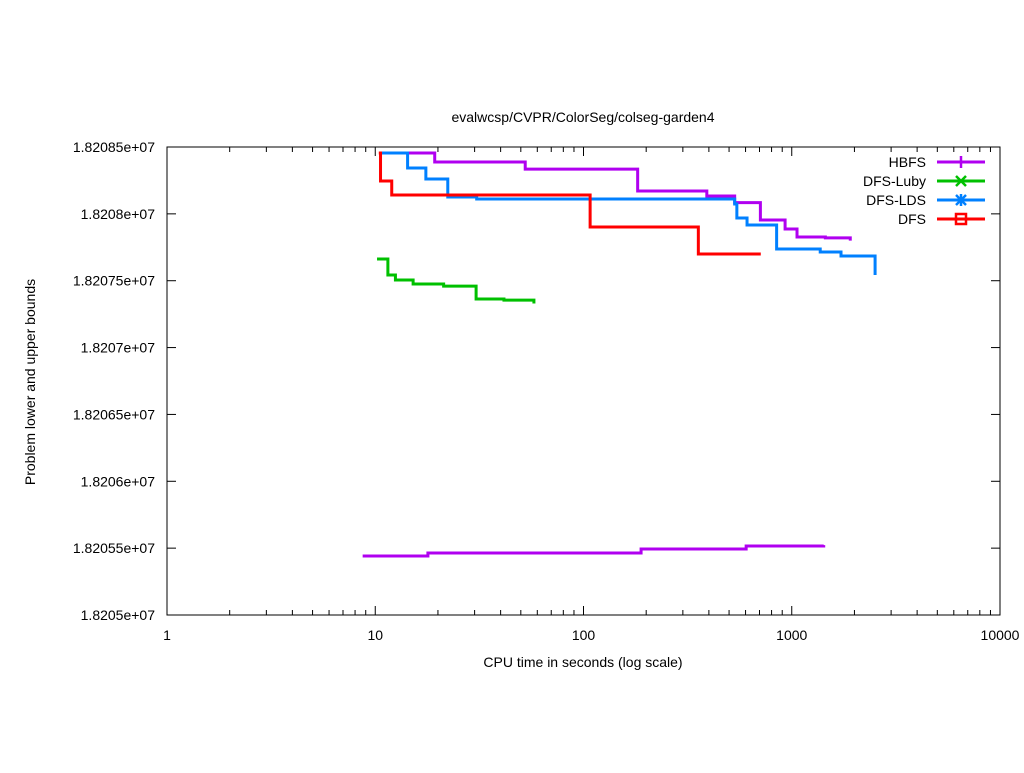  I want to click on legend-label: HBFS, so click(907, 162).